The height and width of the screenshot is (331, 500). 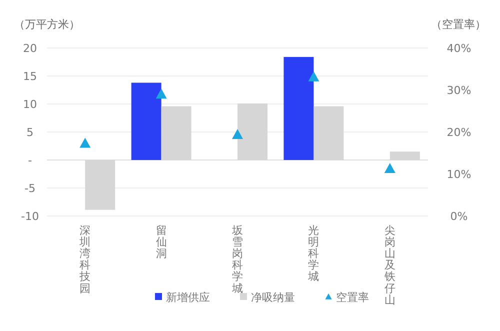 I want to click on y2-axis-title: （空置率）, so click(x=458, y=24).